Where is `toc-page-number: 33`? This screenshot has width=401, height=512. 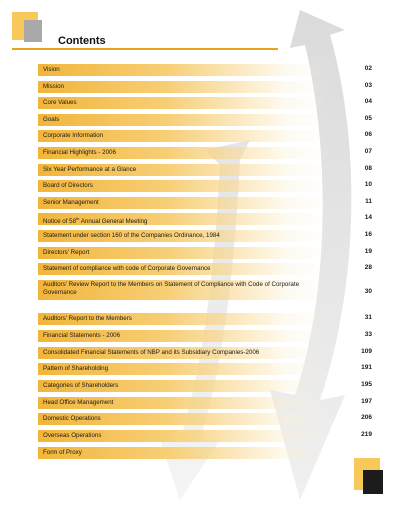
toc-page-number: 33 is located at coordinates (368, 334).